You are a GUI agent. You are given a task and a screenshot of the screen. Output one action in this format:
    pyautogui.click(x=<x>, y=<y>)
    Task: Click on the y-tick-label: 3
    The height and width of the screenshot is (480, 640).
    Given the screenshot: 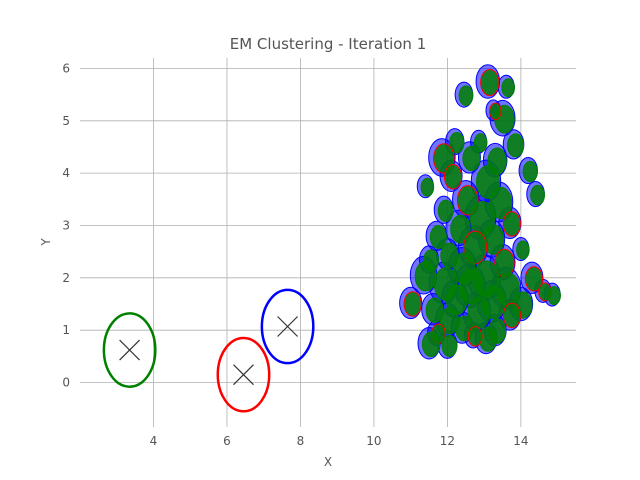 What is the action you would take?
    pyautogui.click(x=66, y=225)
    